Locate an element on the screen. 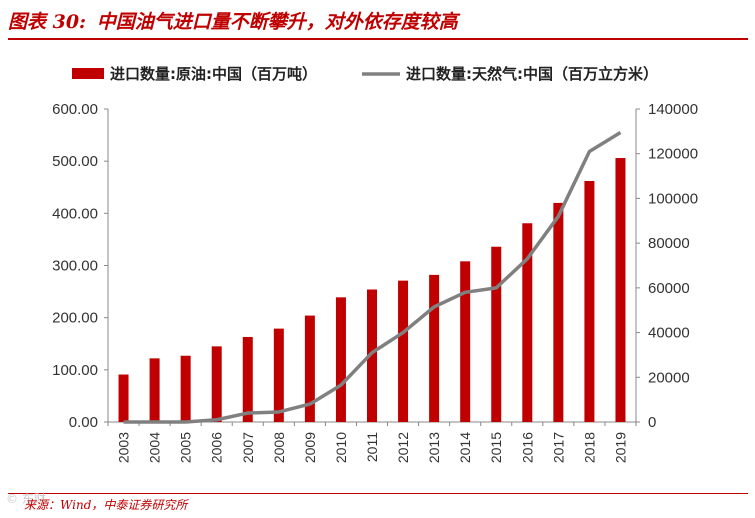  x-tick-label: 2007 is located at coordinates (248, 447).